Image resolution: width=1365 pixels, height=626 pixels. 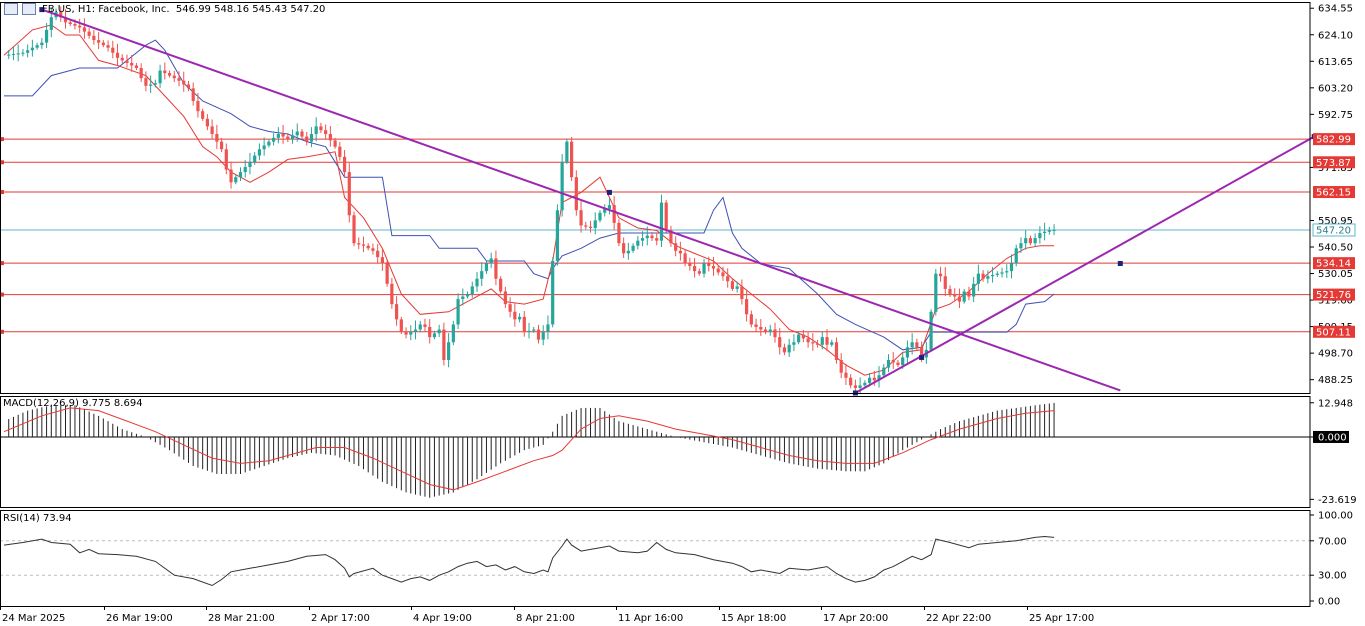 What do you see at coordinates (241, 618) in the screenshot?
I see `time-tick-label: 28 Mar 21:00` at bounding box center [241, 618].